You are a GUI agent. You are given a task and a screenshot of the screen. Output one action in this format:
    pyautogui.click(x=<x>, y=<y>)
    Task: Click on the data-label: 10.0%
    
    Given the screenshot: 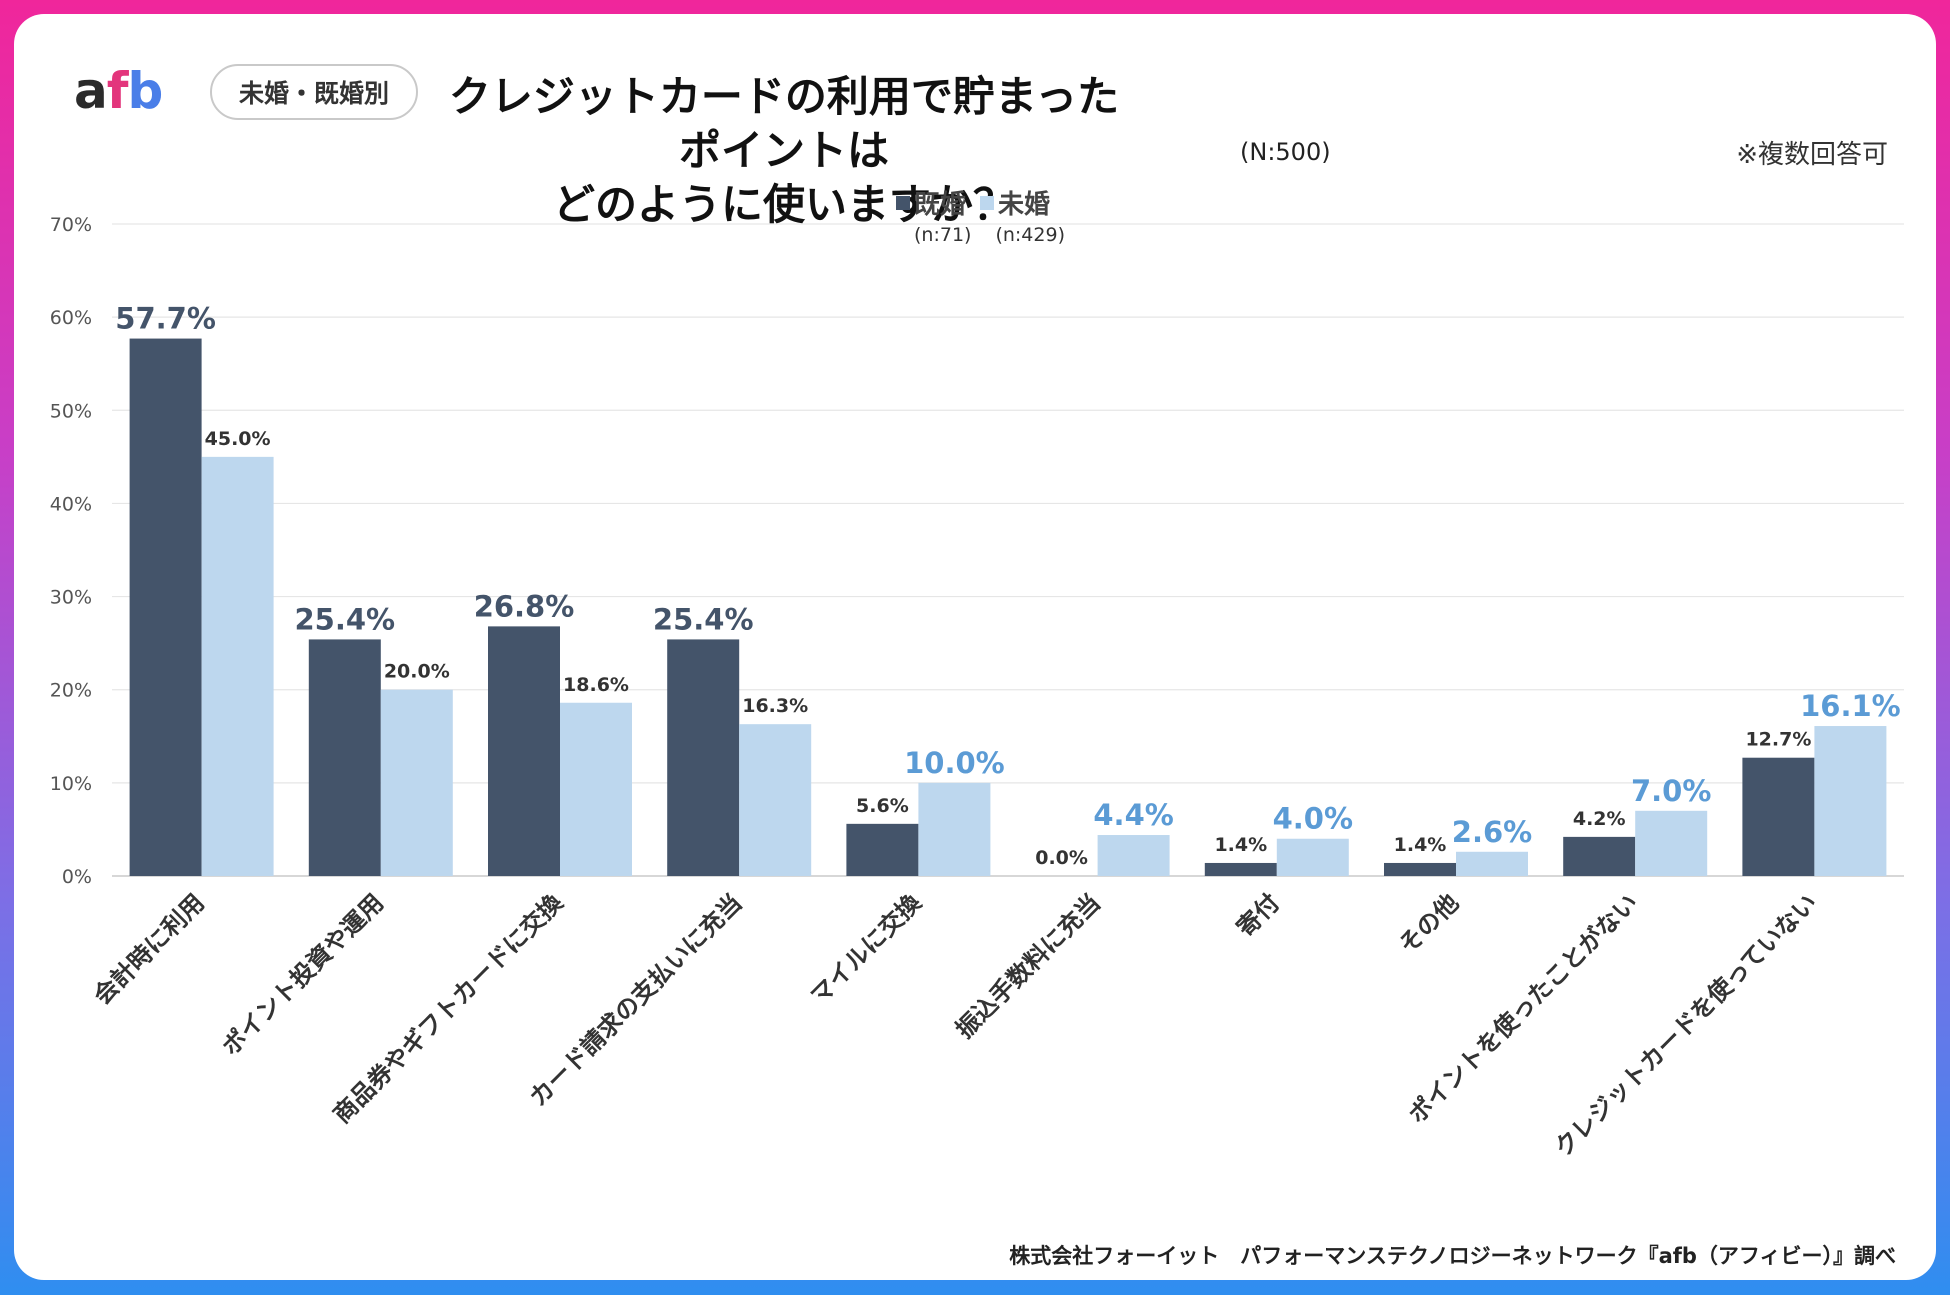 What is the action you would take?
    pyautogui.click(x=954, y=763)
    